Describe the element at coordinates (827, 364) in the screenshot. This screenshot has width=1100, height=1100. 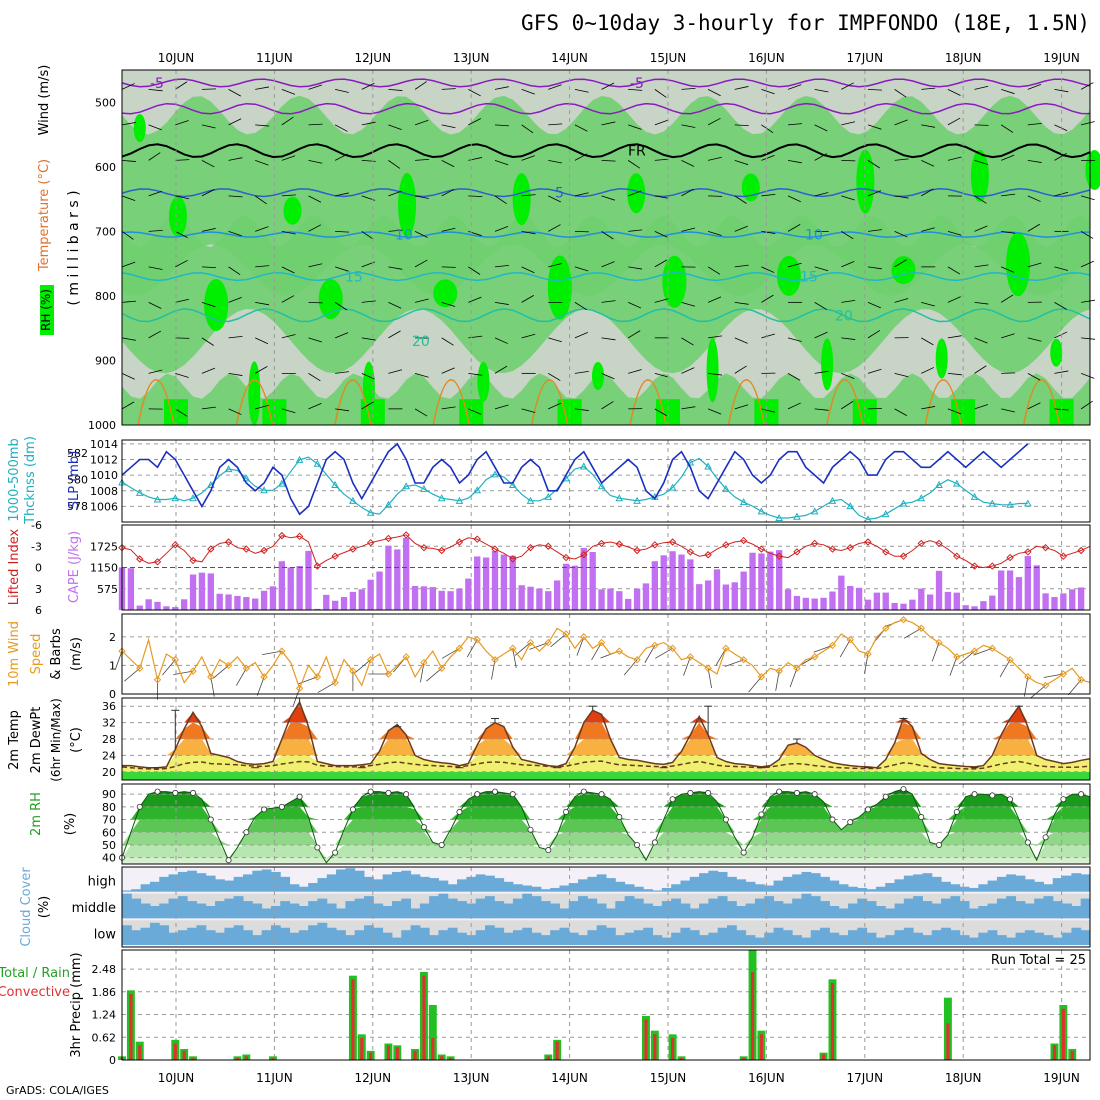
I see `rh-saturated-patch` at that location.